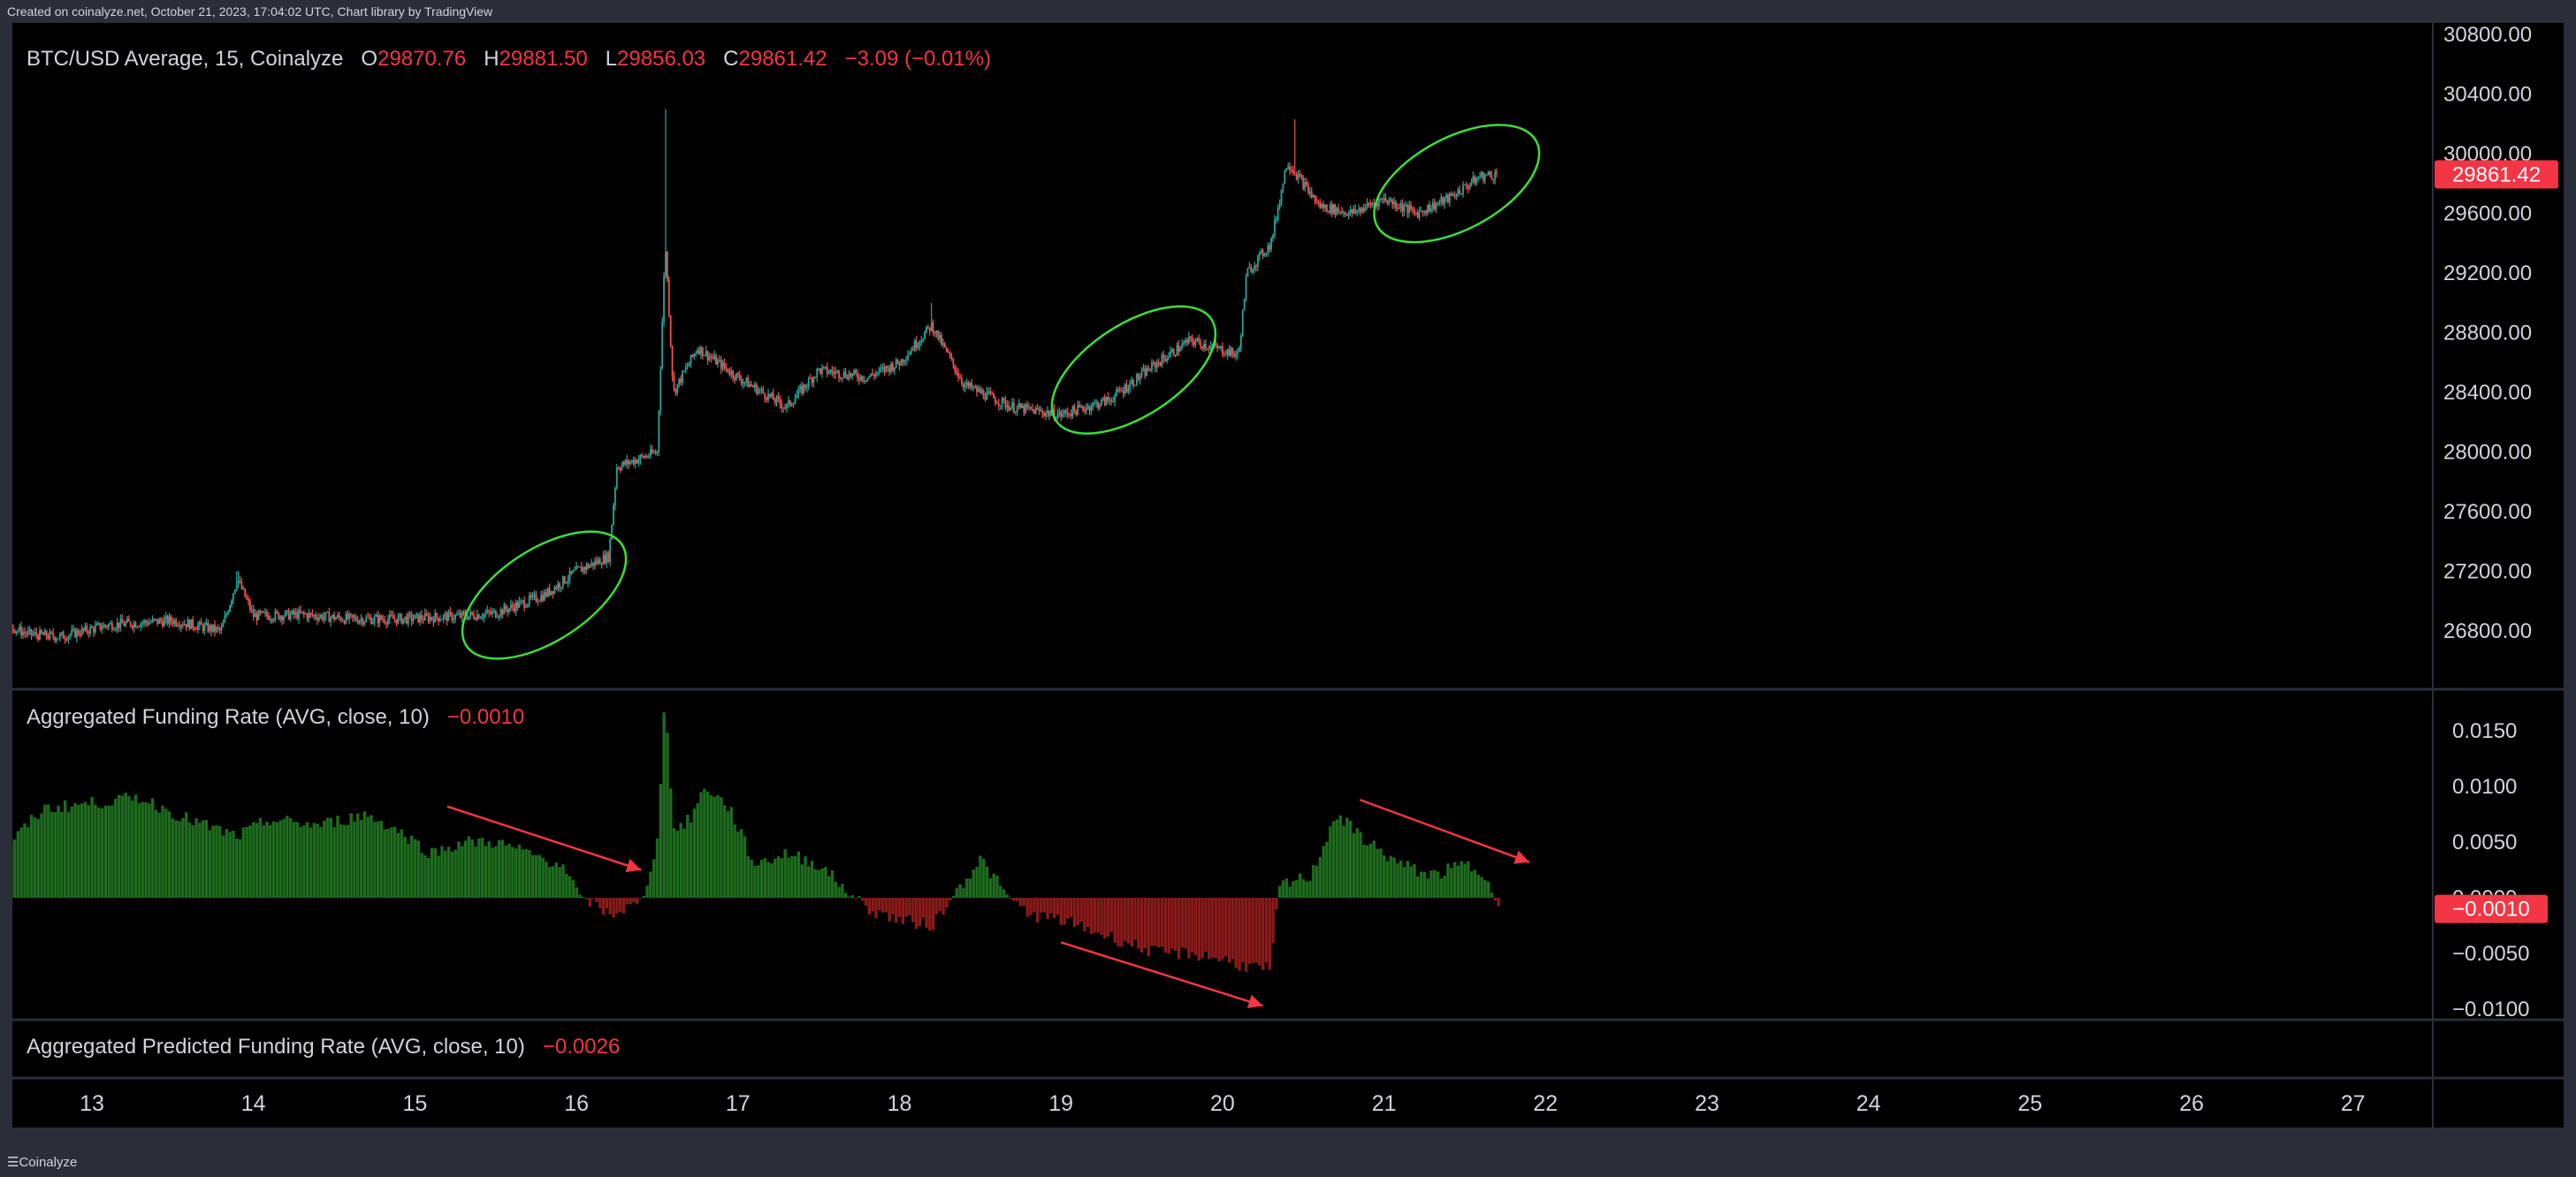 This screenshot has width=2576, height=1177. Describe the element at coordinates (1707, 1103) in the screenshot. I see `time-axis-tick: 23` at that location.